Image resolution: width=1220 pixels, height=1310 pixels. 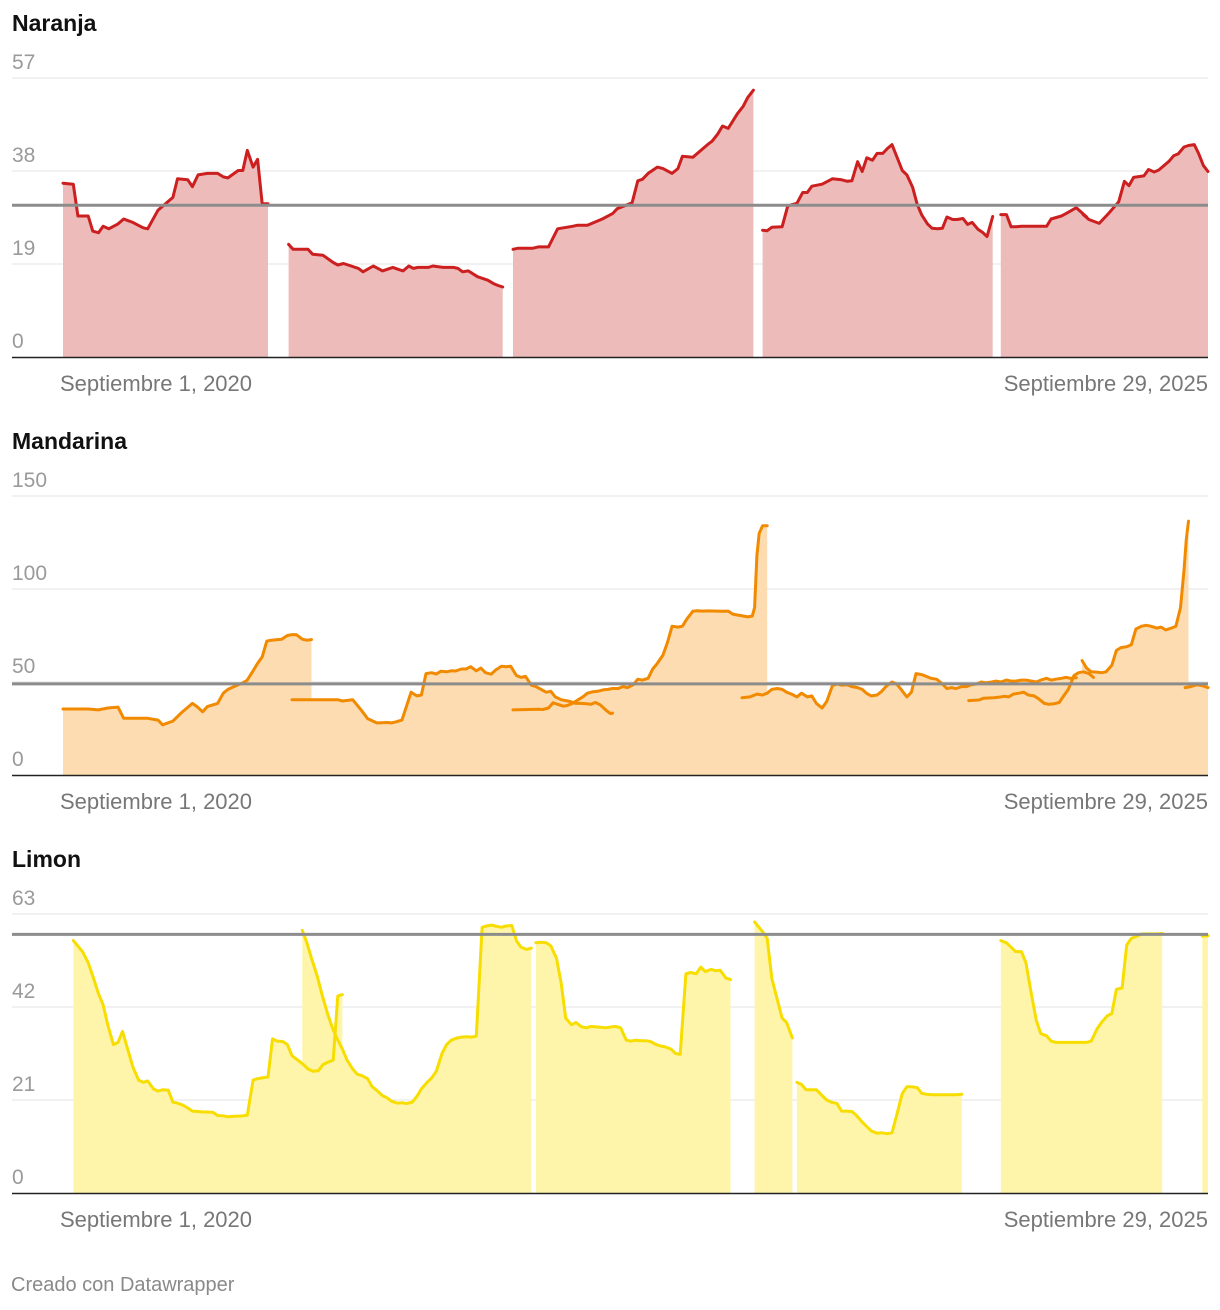 I want to click on y-tick-label: 150, so click(x=29, y=480).